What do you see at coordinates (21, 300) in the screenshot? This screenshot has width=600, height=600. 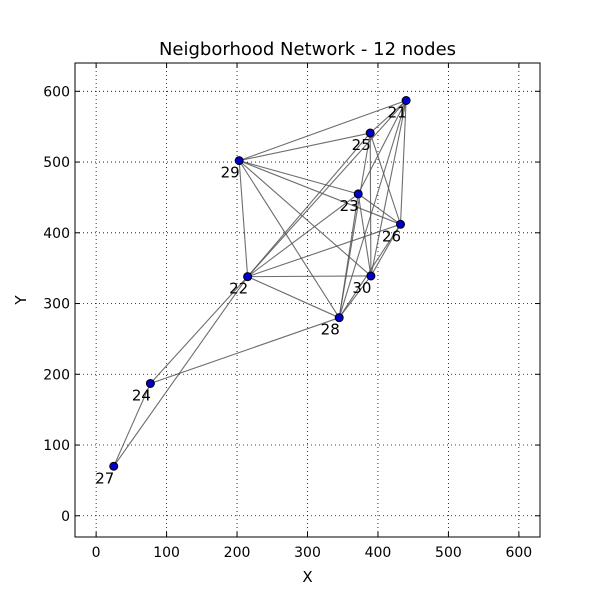 I see `y-axis-label: Y` at bounding box center [21, 300].